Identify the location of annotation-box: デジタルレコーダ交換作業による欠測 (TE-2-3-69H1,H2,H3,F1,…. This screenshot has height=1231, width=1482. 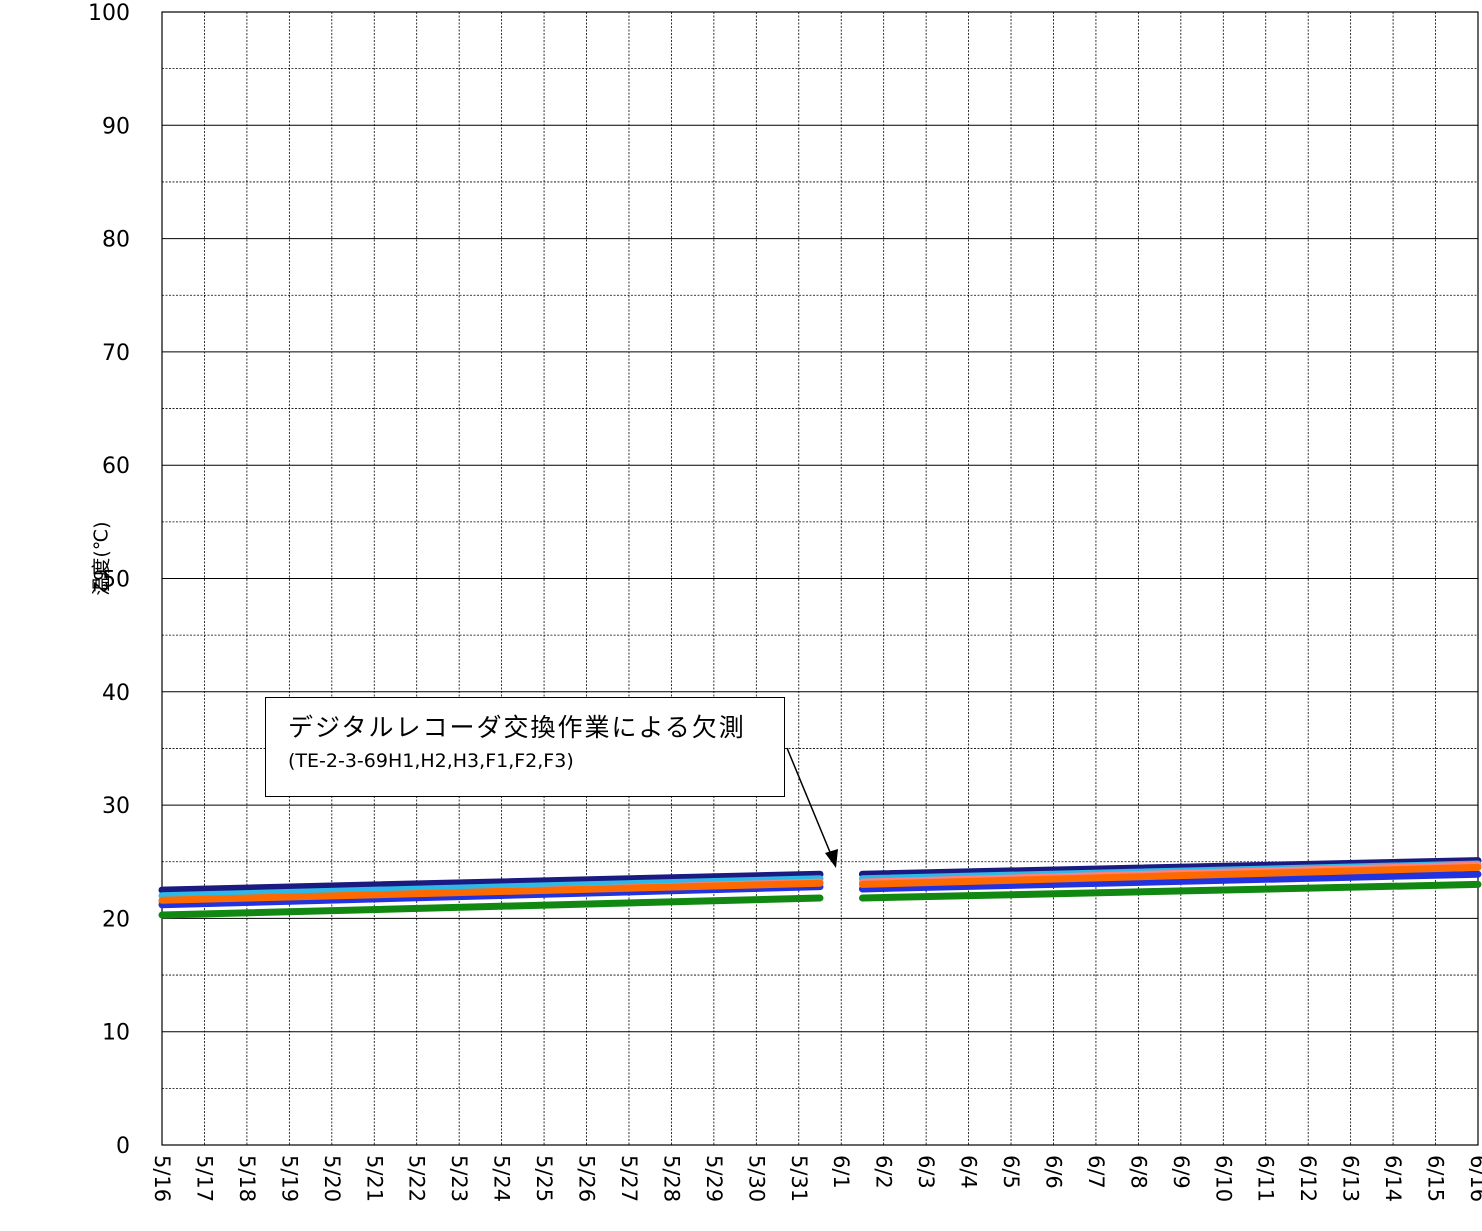
(525, 747).